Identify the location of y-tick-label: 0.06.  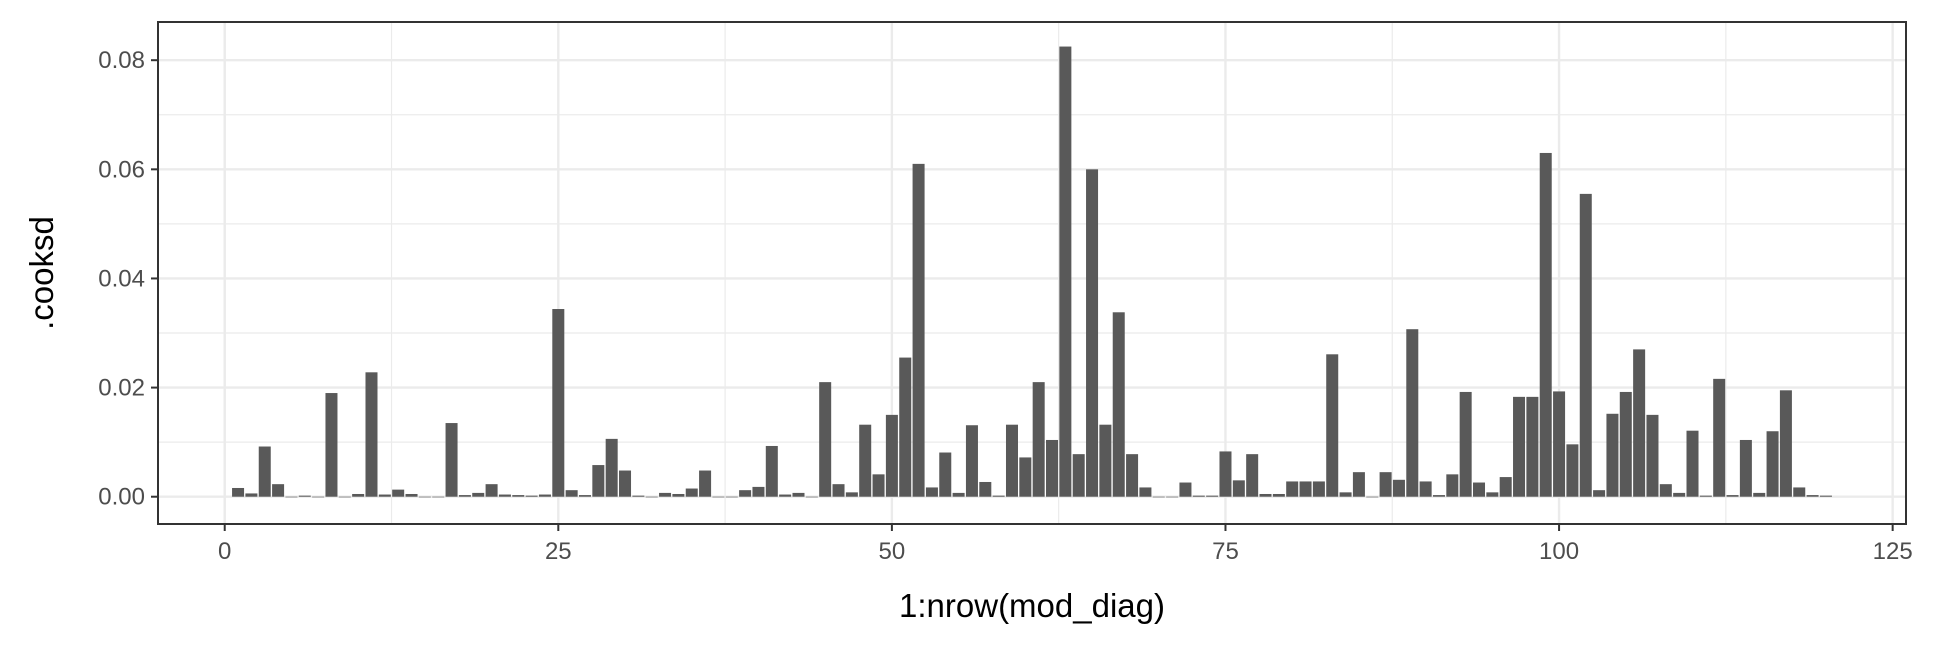
(121, 169).